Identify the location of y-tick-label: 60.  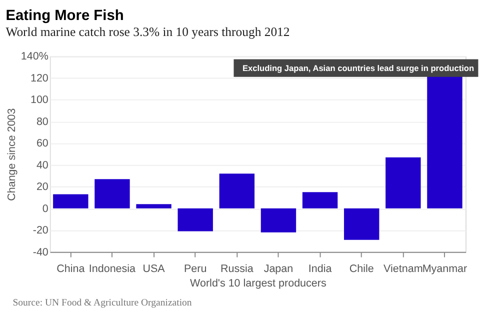
(42, 144).